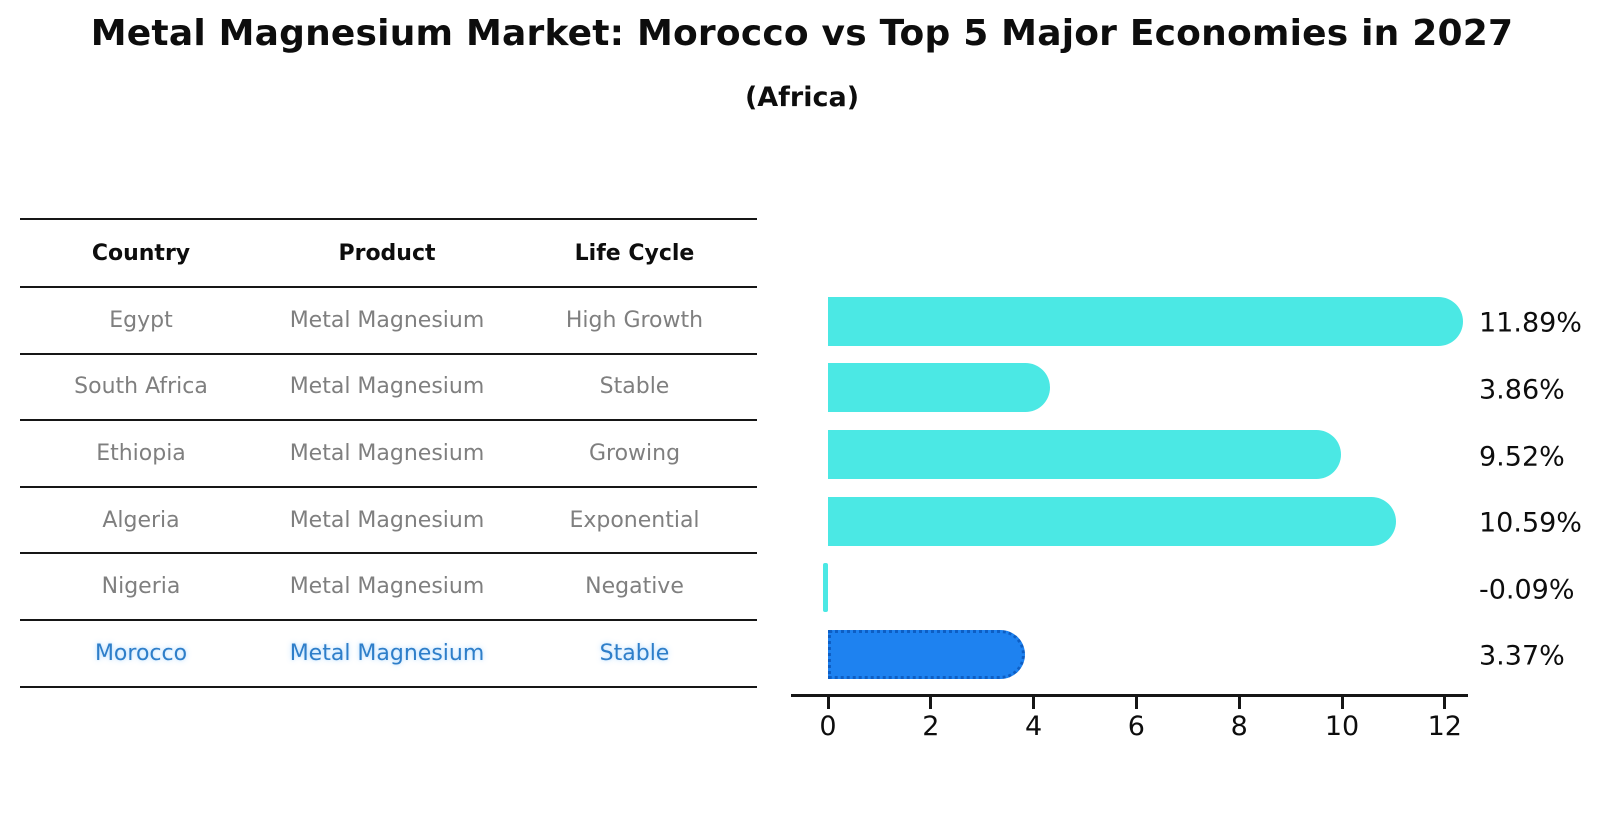  Describe the element at coordinates (141, 653) in the screenshot. I see `table-cell-country: Morocco` at that location.